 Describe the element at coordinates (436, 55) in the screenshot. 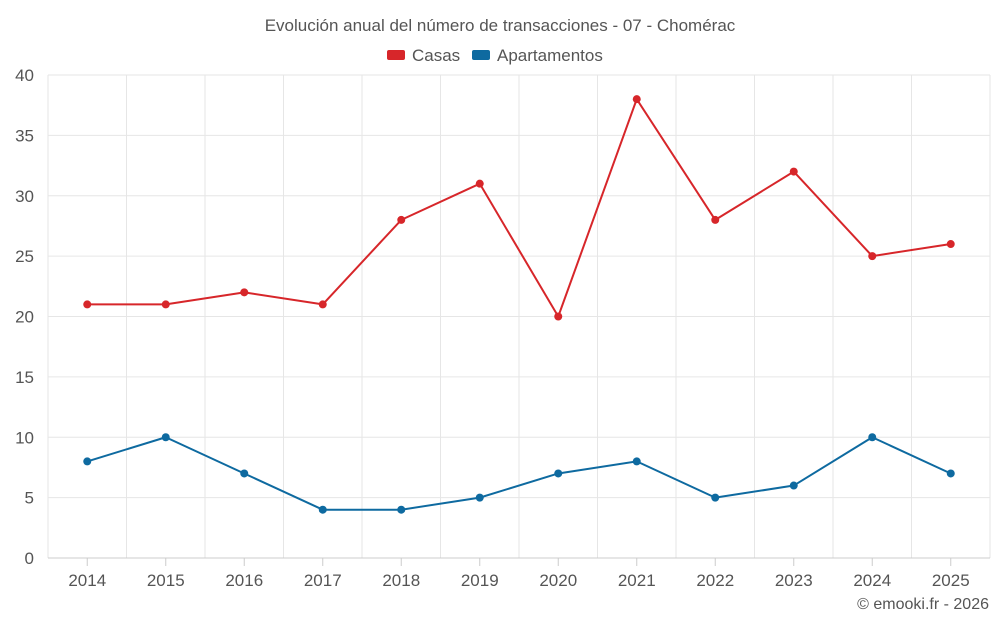

I see `legend-label-casas: Casas` at that location.